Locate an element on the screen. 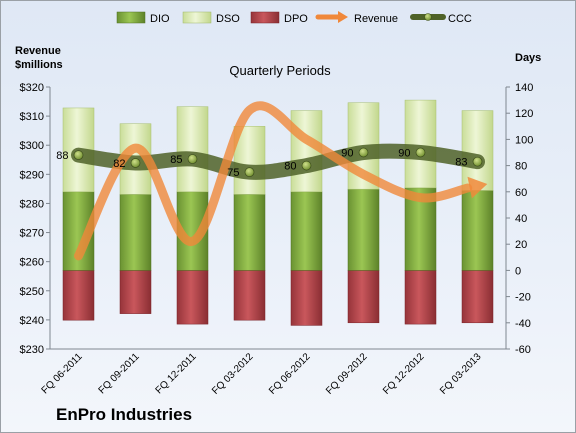 The width and height of the screenshot is (576, 433). legend-label-ccc: CCC is located at coordinates (460, 19).